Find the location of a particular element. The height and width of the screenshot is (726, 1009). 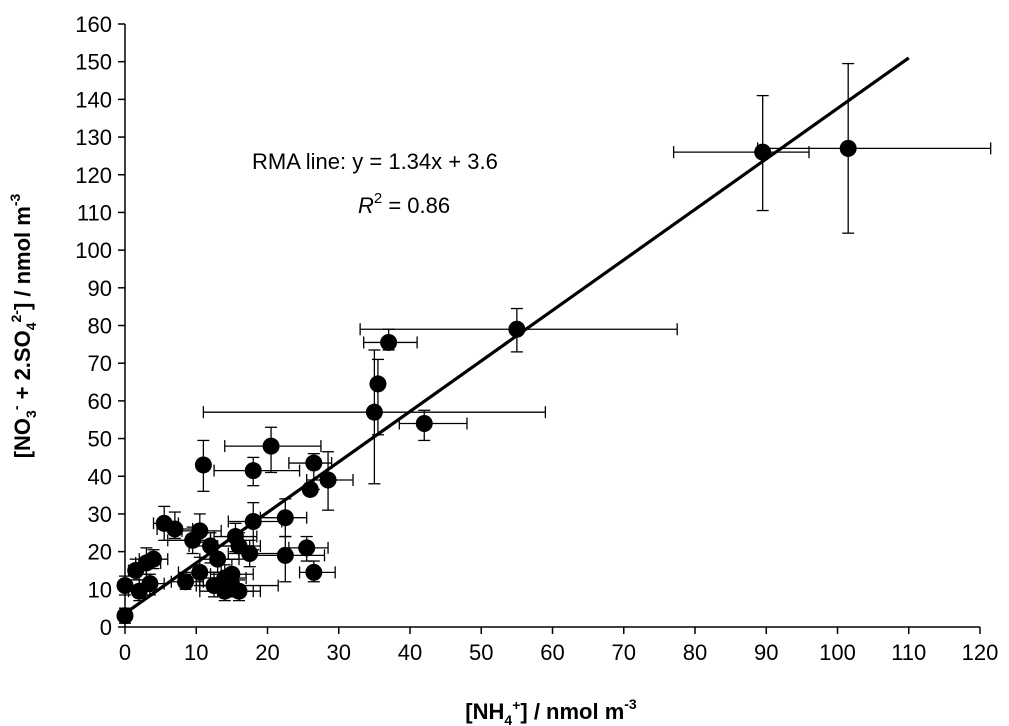

x-axis-title: [NH4+] / nmol m-3 is located at coordinates (551, 711).